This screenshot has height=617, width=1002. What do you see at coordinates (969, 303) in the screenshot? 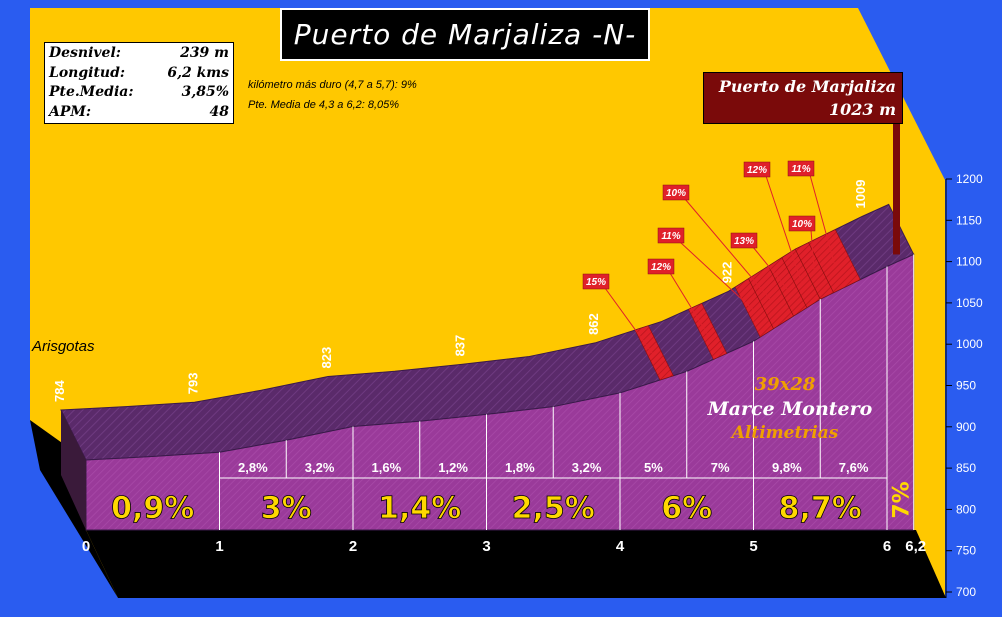
I see `y-tick-label: 1050` at bounding box center [969, 303].